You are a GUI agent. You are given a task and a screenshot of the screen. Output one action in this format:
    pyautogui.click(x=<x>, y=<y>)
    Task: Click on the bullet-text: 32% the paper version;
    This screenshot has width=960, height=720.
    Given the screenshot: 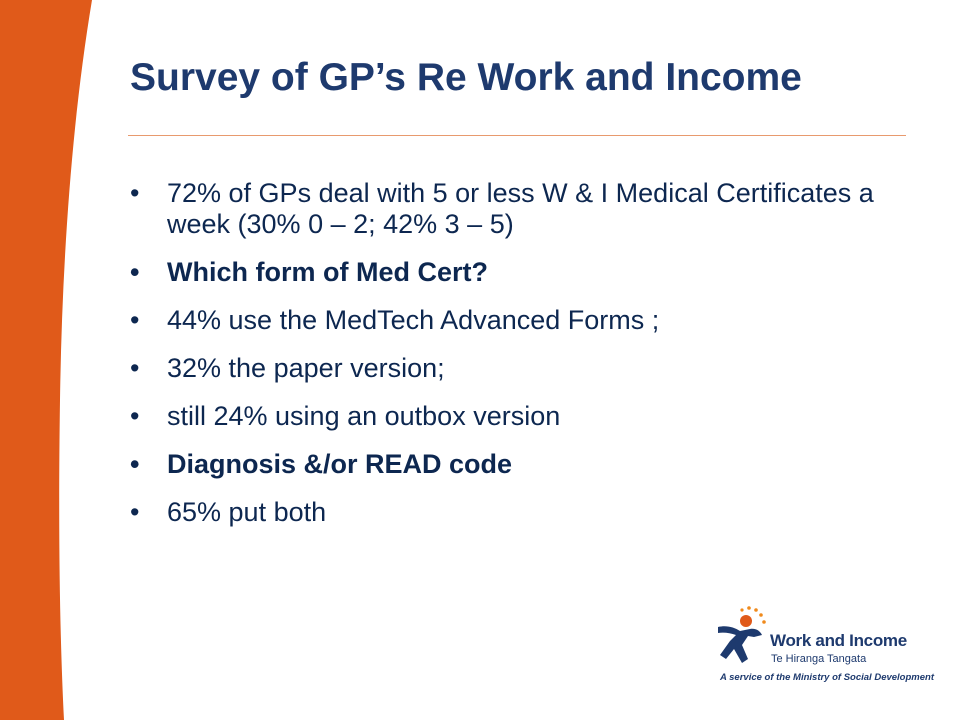 What is the action you would take?
    pyautogui.click(x=306, y=368)
    